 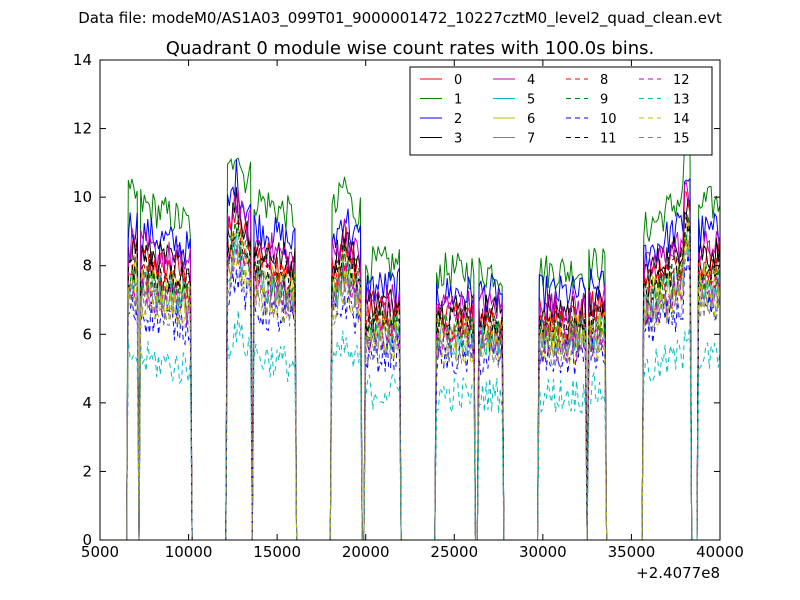 What do you see at coordinates (681, 80) in the screenshot?
I see `legend-label-12: 12` at bounding box center [681, 80].